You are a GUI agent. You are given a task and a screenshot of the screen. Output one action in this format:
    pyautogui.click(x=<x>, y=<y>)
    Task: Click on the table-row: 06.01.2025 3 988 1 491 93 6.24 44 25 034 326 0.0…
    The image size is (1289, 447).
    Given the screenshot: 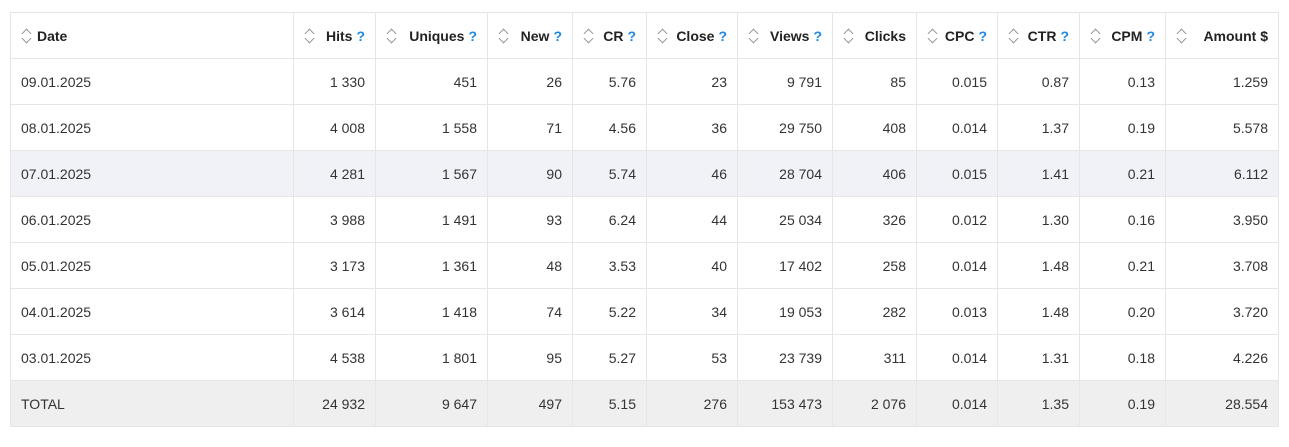 What is the action you would take?
    pyautogui.click(x=644, y=219)
    